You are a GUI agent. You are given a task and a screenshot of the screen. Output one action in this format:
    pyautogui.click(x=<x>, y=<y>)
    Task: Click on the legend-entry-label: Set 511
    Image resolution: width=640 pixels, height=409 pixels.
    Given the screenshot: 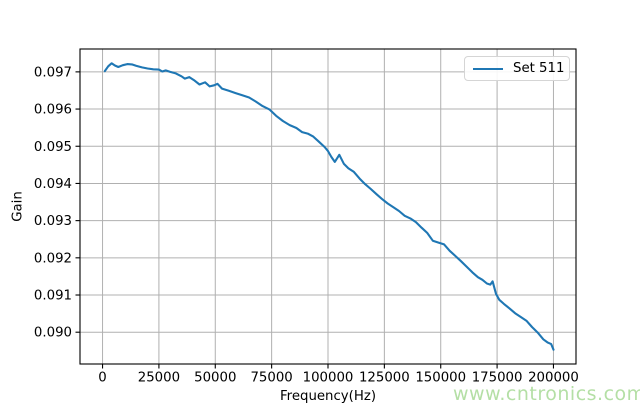 What is the action you would take?
    pyautogui.click(x=539, y=68)
    